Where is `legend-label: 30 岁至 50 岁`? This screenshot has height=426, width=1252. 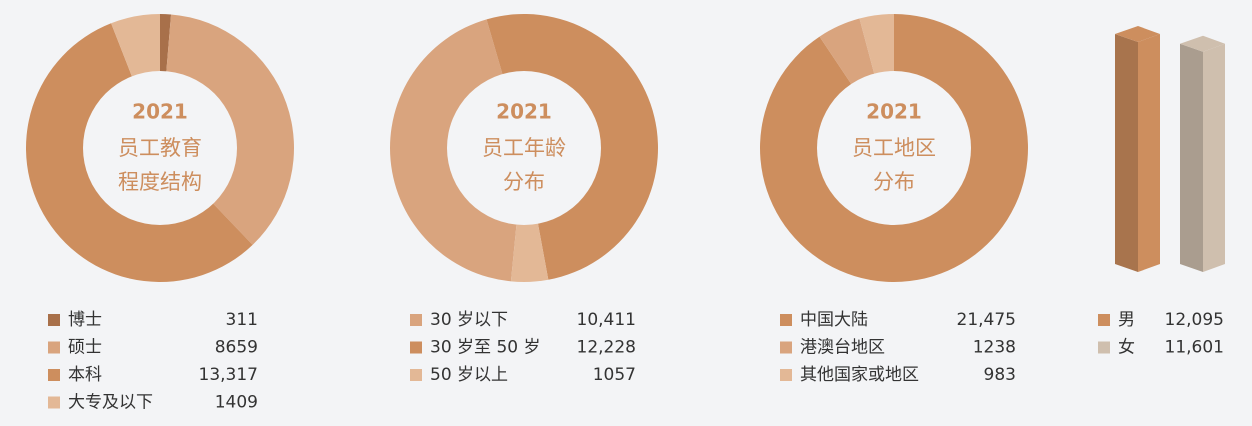
legend-label: 30 岁至 50 岁 is located at coordinates (485, 348).